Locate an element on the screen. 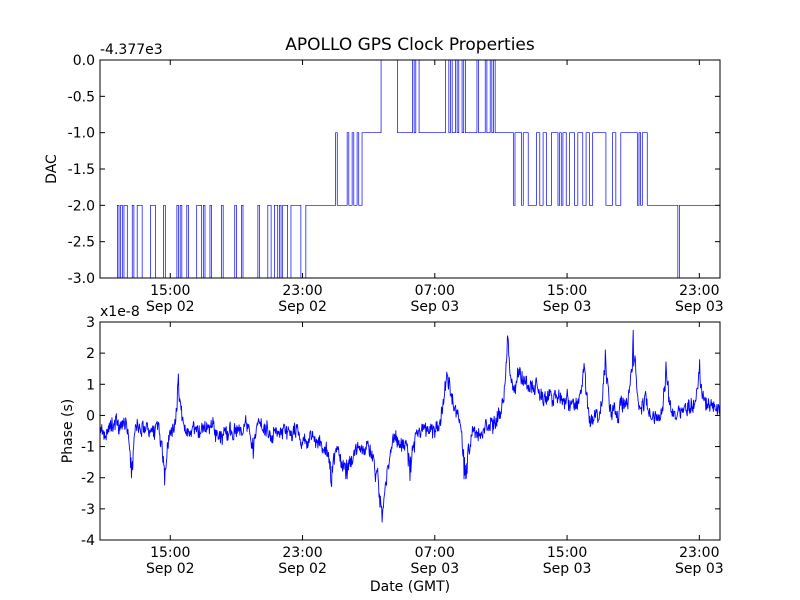 This screenshot has height=600, width=800. y-tick-label: -1.0 is located at coordinates (81, 134).